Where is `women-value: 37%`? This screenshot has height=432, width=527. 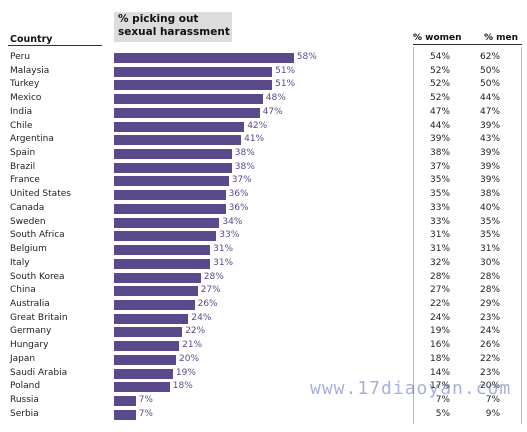 women-value: 37% is located at coordinates (440, 166).